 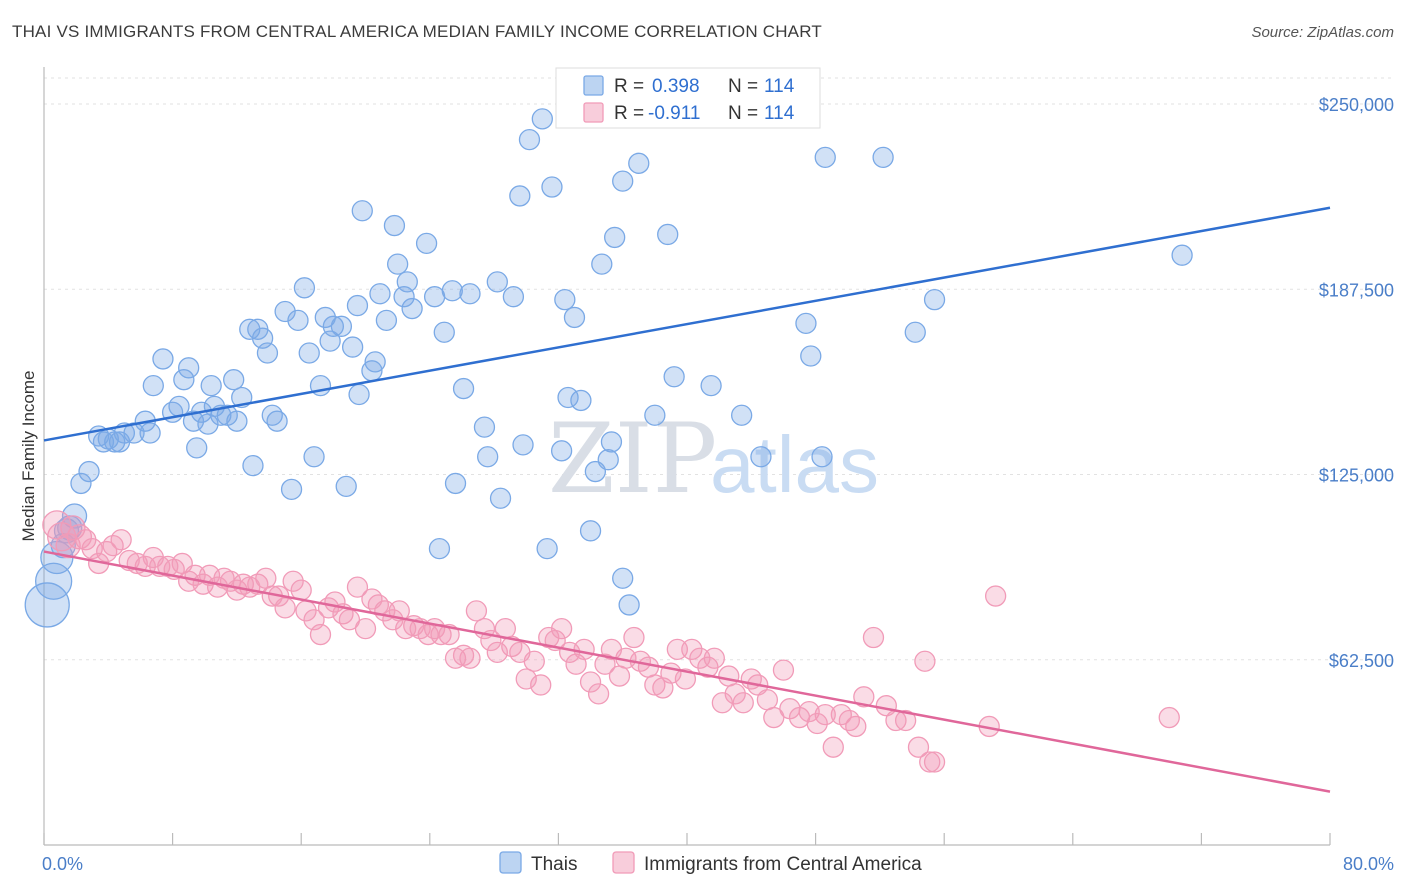 What do you see at coordinates (629, 86) in the screenshot?
I see `stats-r-label-thais: R =` at bounding box center [629, 86].